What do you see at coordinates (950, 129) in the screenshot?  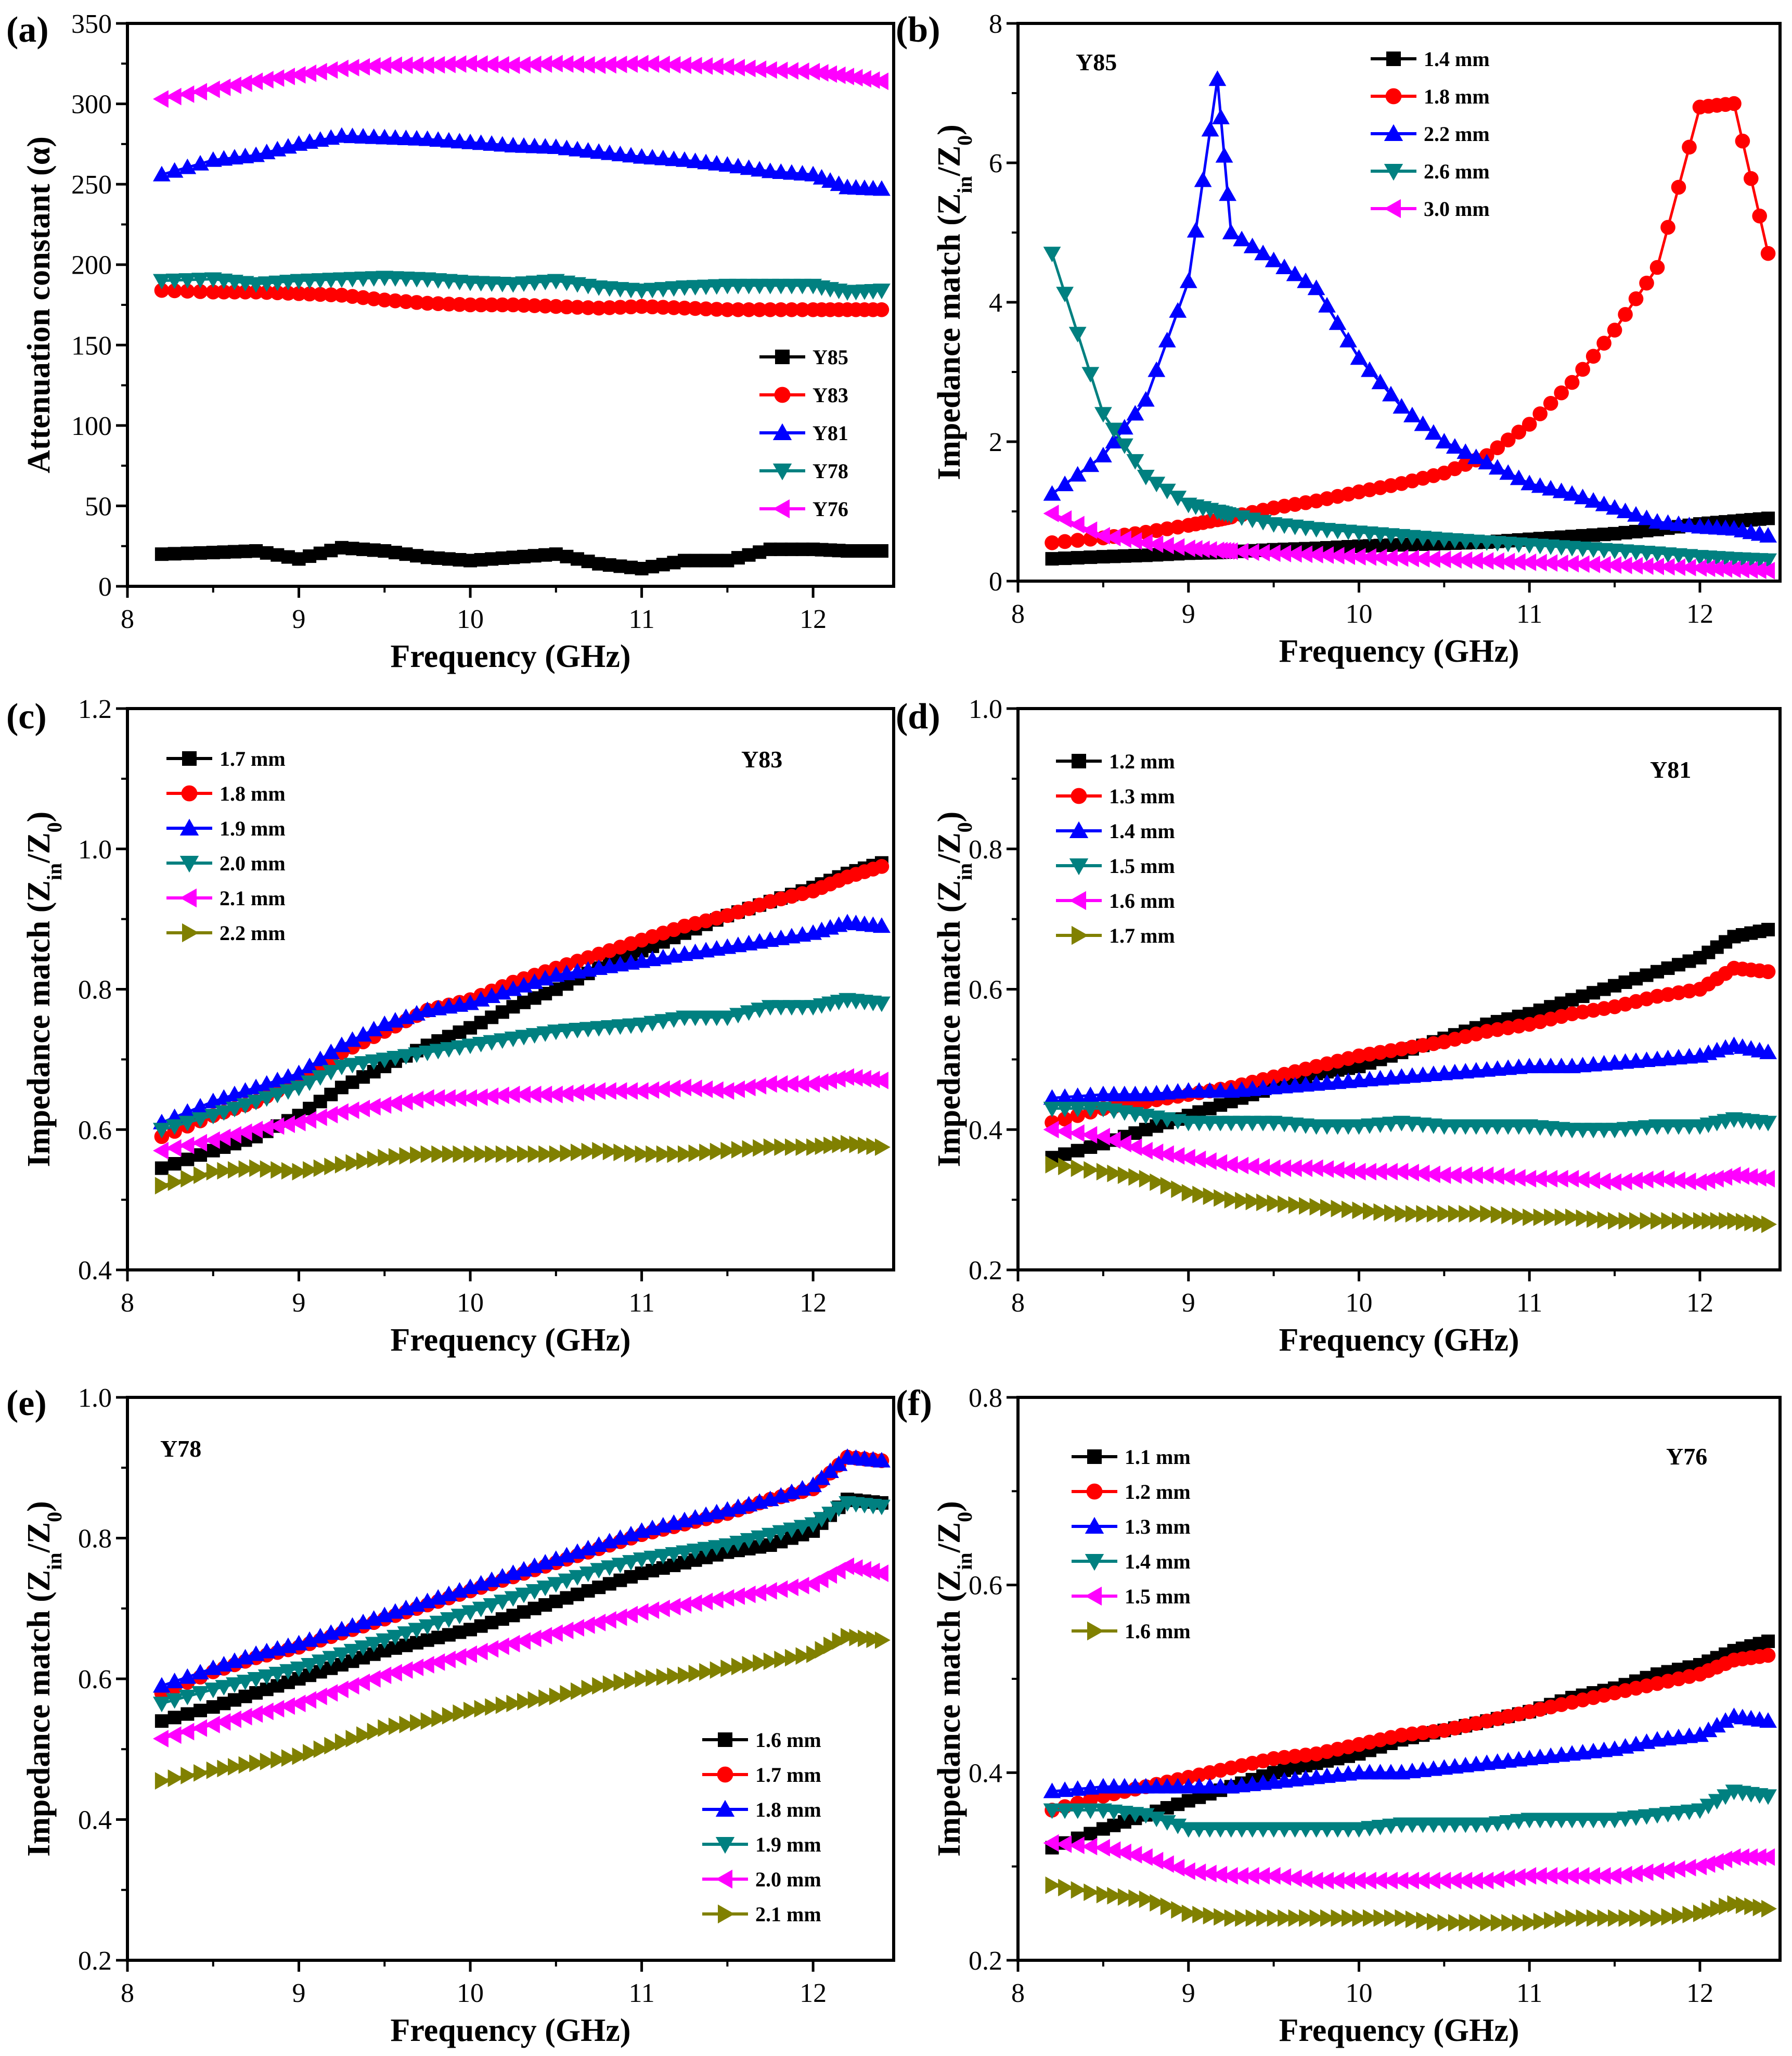 I see `y-axis-title-part: )` at bounding box center [950, 129].